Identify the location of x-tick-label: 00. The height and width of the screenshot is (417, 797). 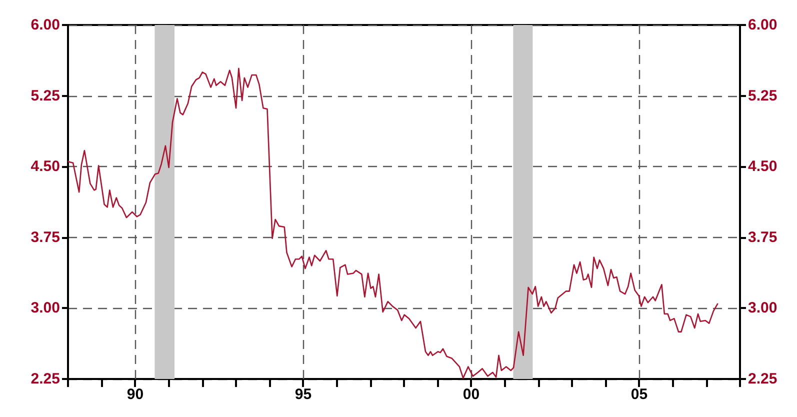
(471, 394).